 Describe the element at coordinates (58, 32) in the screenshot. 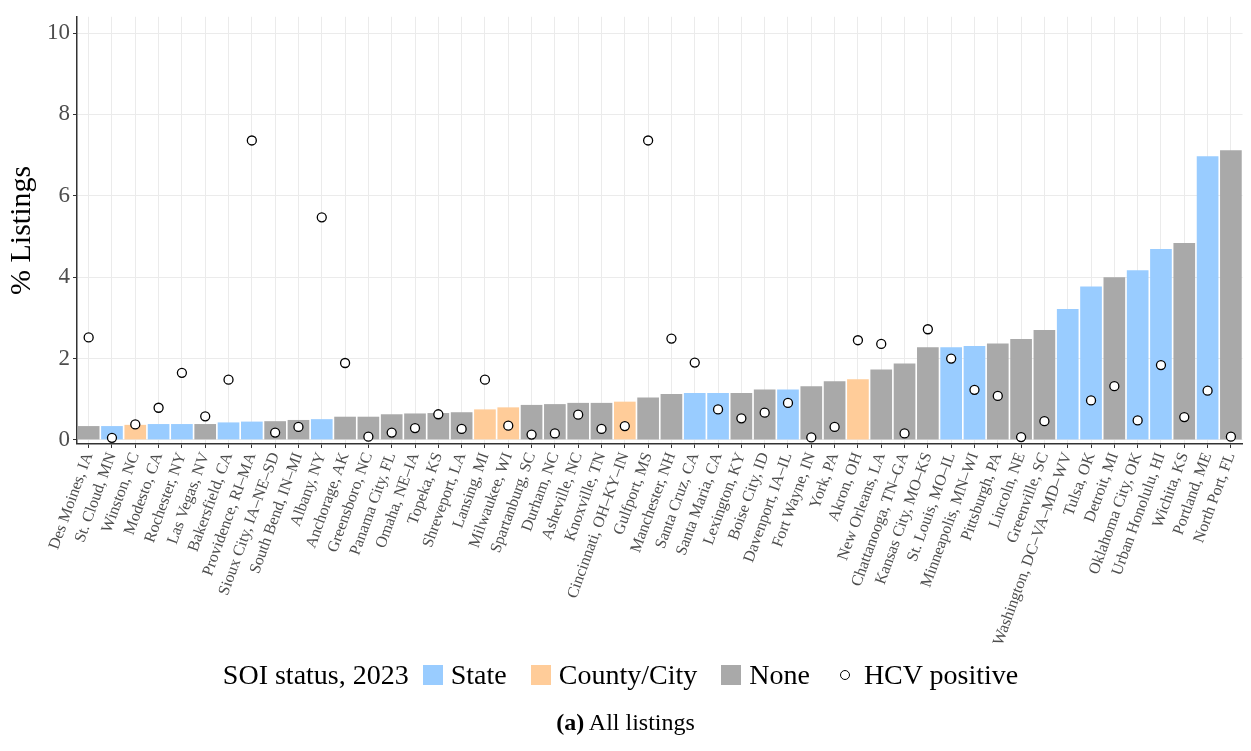

I see `y-tick-label: 10` at that location.